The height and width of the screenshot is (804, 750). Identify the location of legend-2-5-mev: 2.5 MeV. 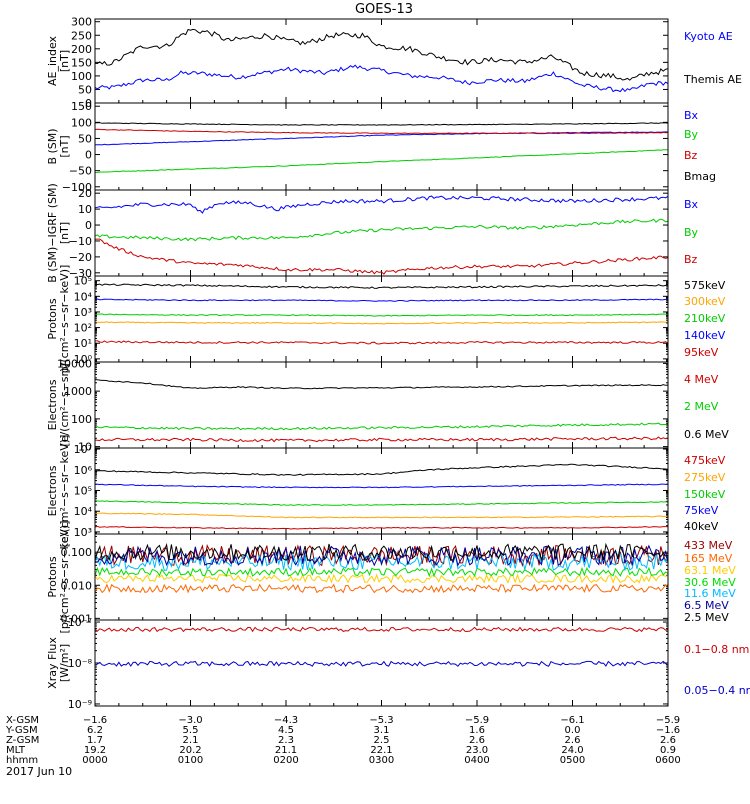
(706, 617).